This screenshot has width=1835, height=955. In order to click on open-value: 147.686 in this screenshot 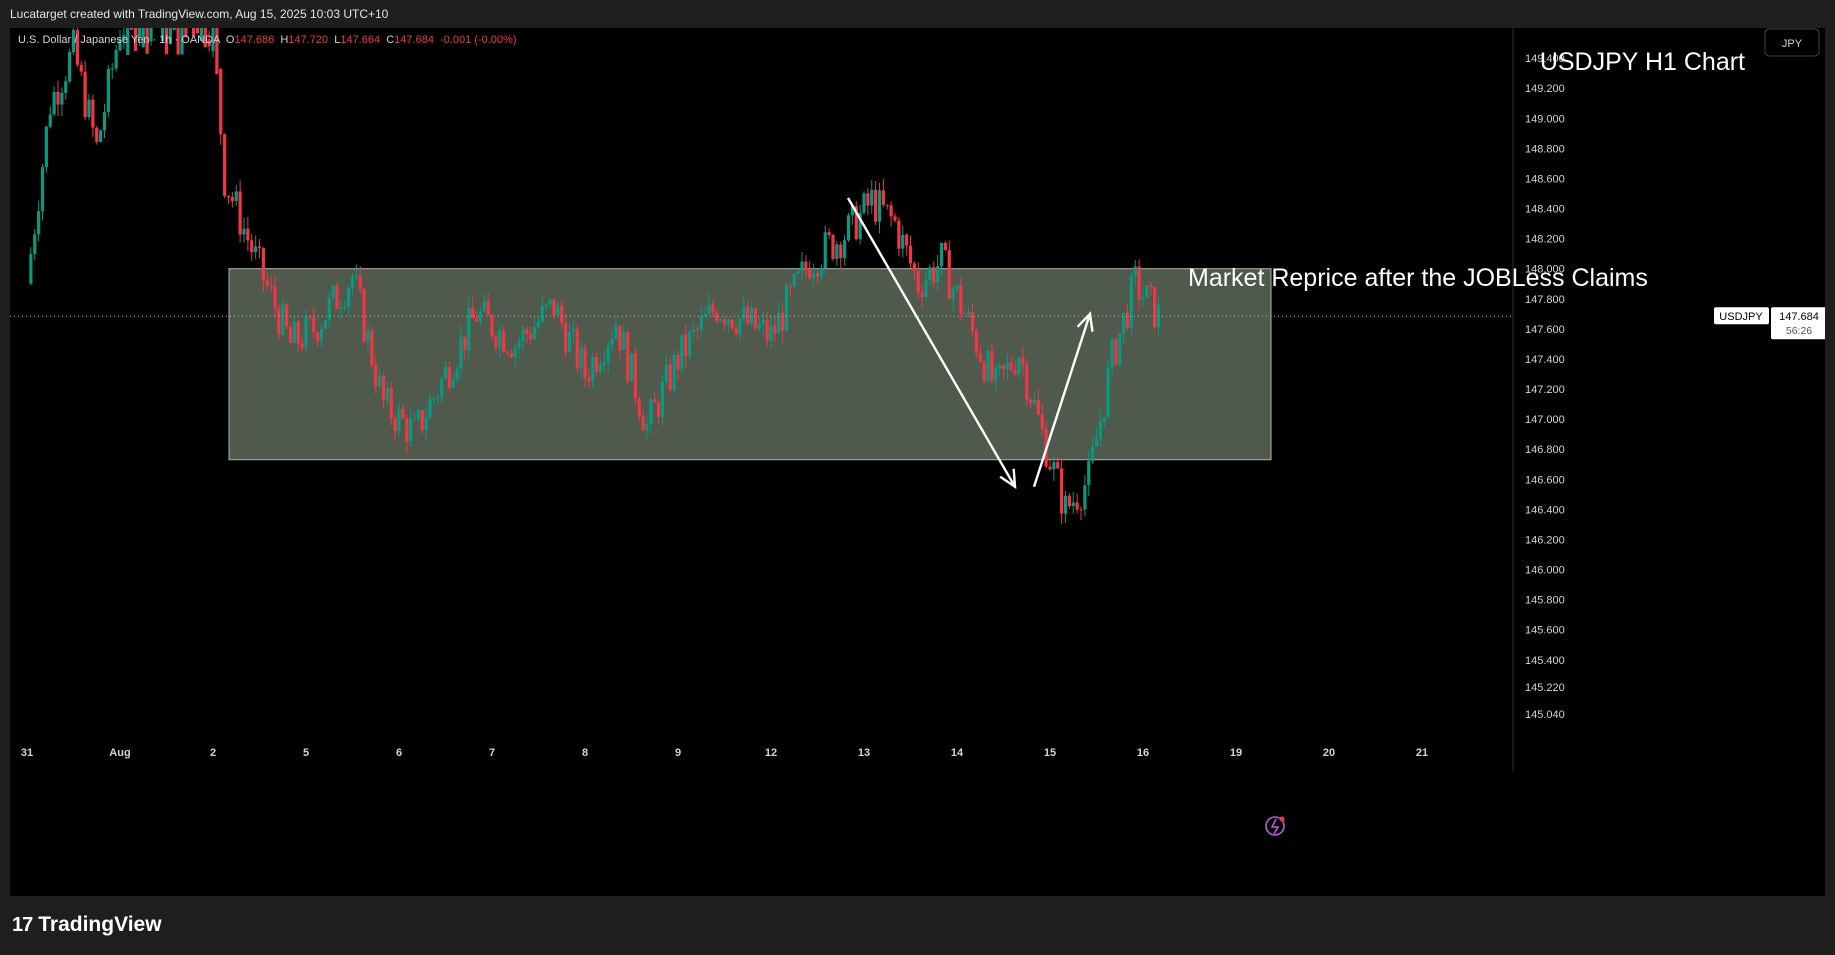, I will do `click(254, 40)`.